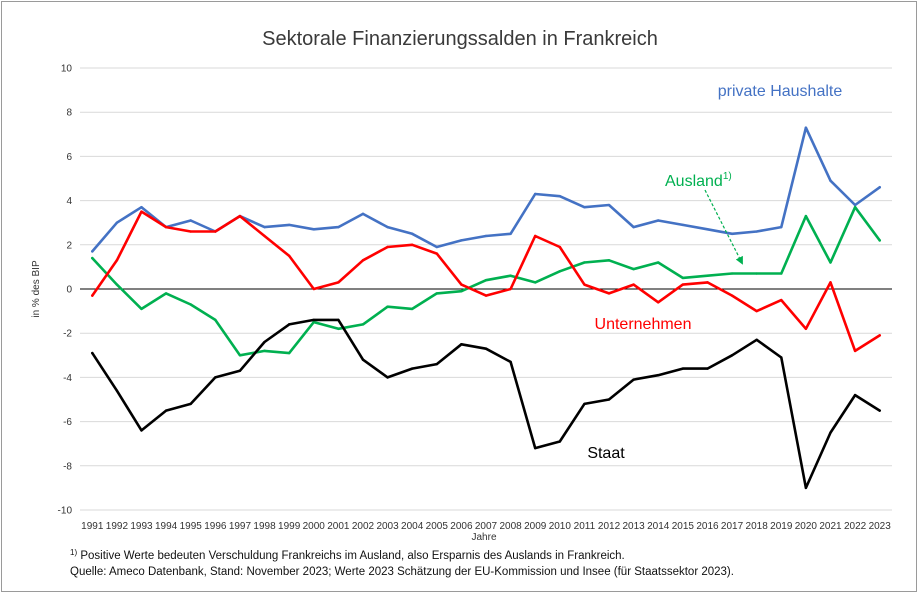 Image resolution: width=920 pixels, height=595 pixels. I want to click on x-tick-label: 2020, so click(806, 526).